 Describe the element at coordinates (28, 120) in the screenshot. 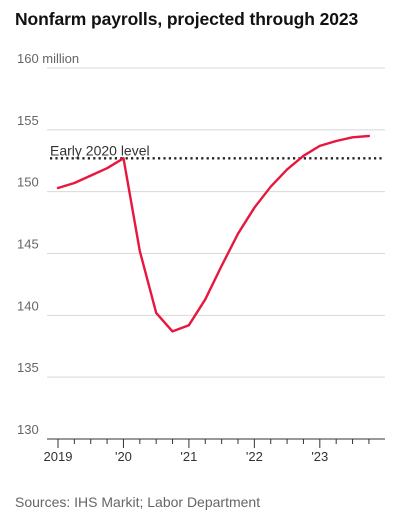

I see `y-tick-label: 155` at that location.